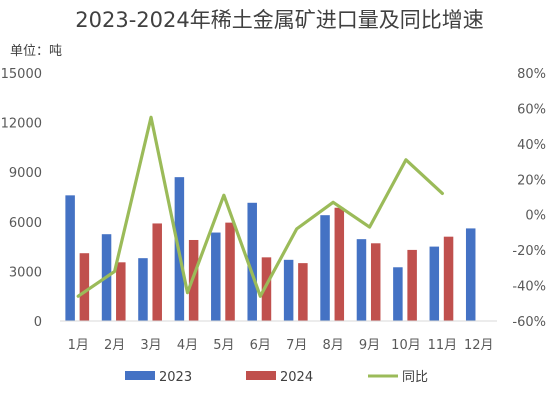 Image resolution: width=559 pixels, height=401 pixels. I want to click on bar-2024-2月, so click(121, 291).